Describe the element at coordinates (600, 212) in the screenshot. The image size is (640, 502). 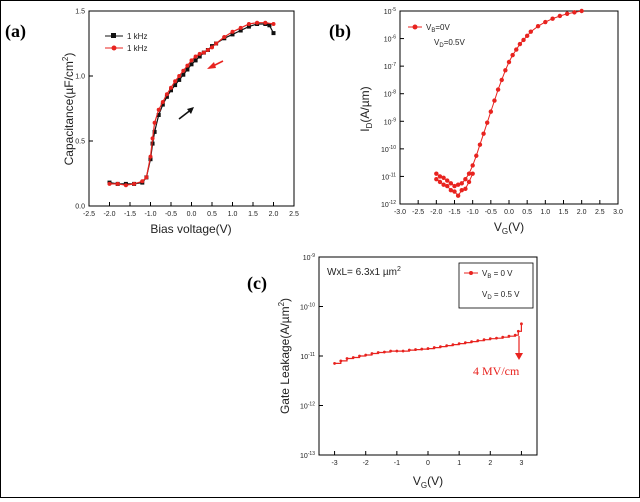
I see `panel-b-x-tick-label: 2.5` at that location.